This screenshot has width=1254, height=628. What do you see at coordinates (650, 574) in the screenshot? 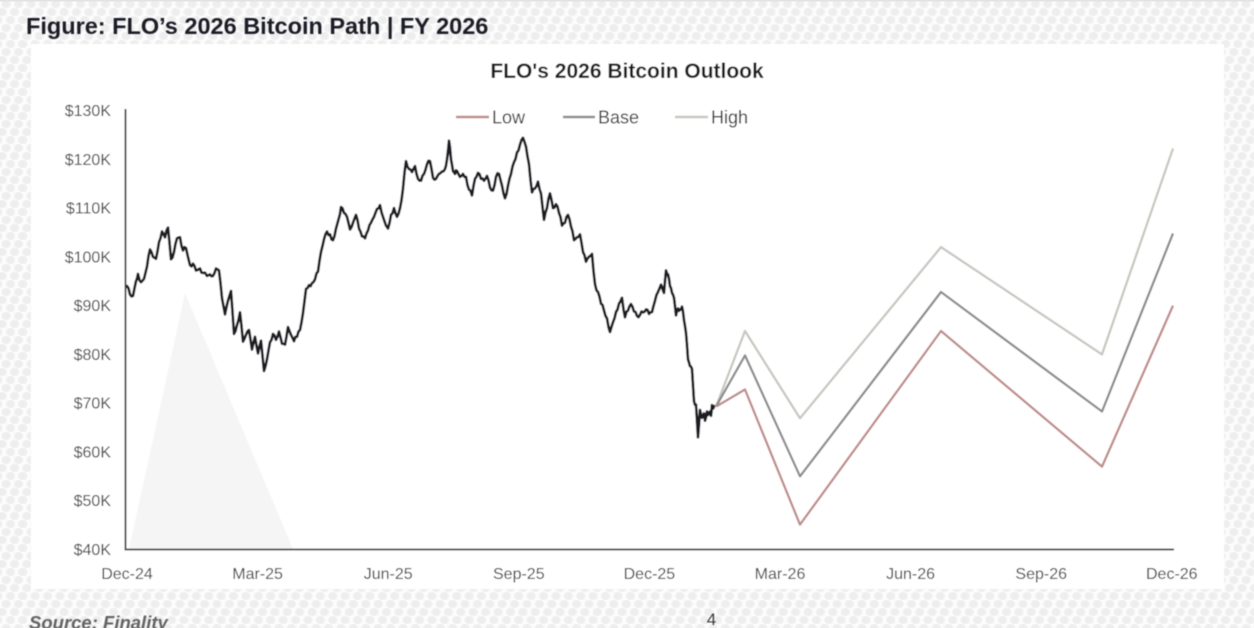
I see `svg-text: Dec-25` at bounding box center [650, 574].